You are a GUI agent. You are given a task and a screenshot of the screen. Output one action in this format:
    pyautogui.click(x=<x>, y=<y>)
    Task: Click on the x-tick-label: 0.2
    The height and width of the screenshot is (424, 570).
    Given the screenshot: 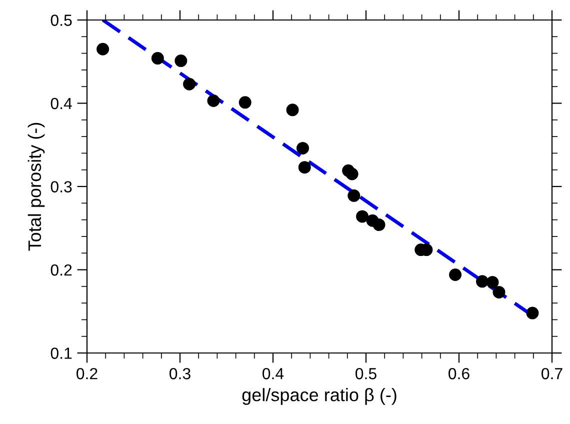 What is the action you would take?
    pyautogui.click(x=87, y=374)
    